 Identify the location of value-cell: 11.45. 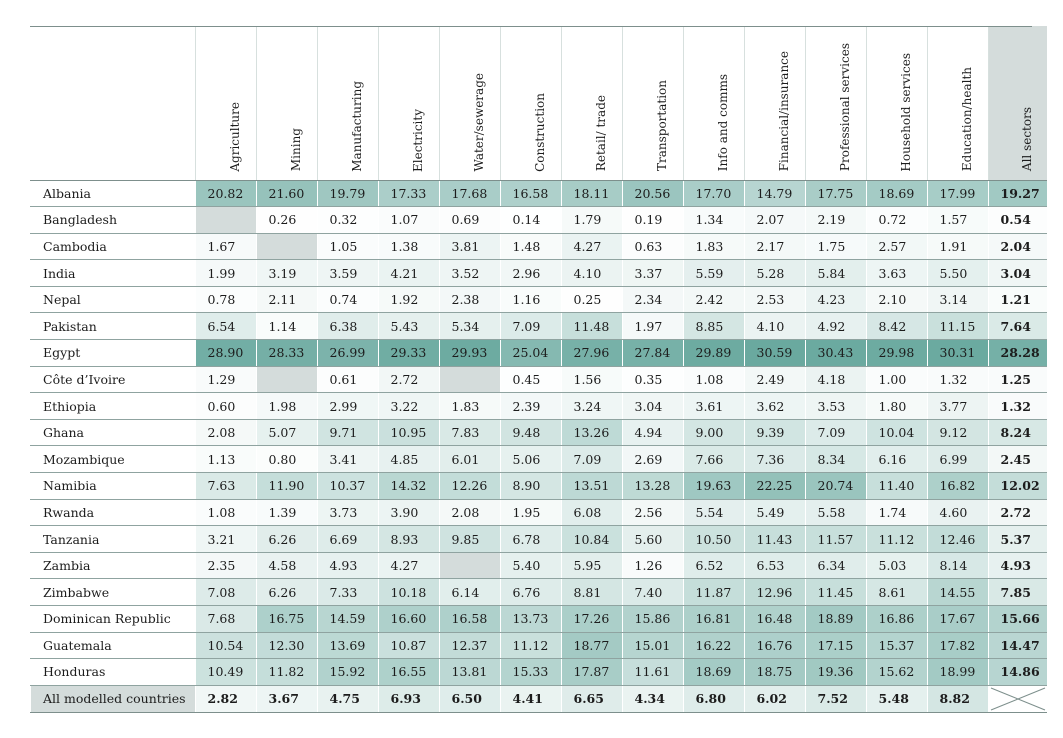
(835, 592).